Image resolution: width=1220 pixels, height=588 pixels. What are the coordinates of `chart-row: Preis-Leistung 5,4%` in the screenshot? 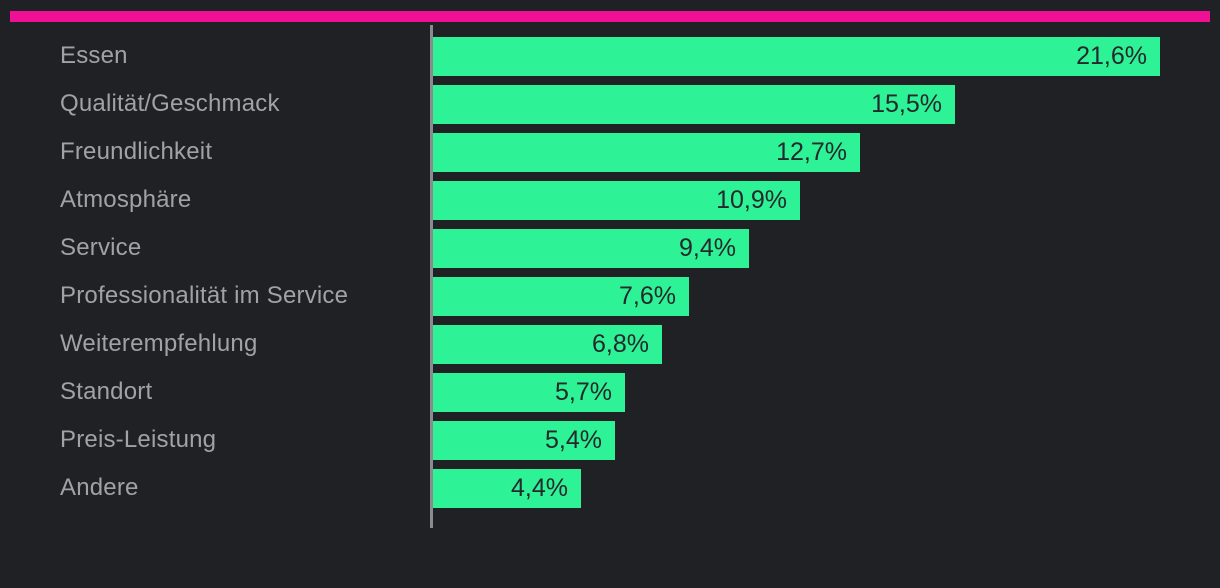 It's located at (610, 440).